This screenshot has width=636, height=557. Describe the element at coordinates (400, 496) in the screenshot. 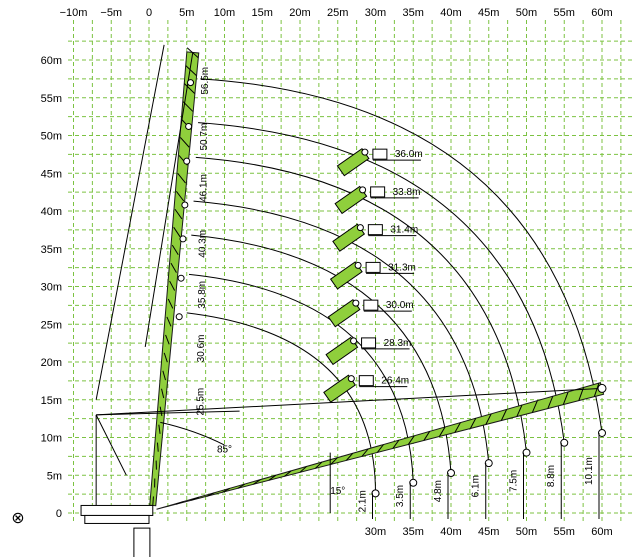

I see `clearance-label: 3.5m` at that location.